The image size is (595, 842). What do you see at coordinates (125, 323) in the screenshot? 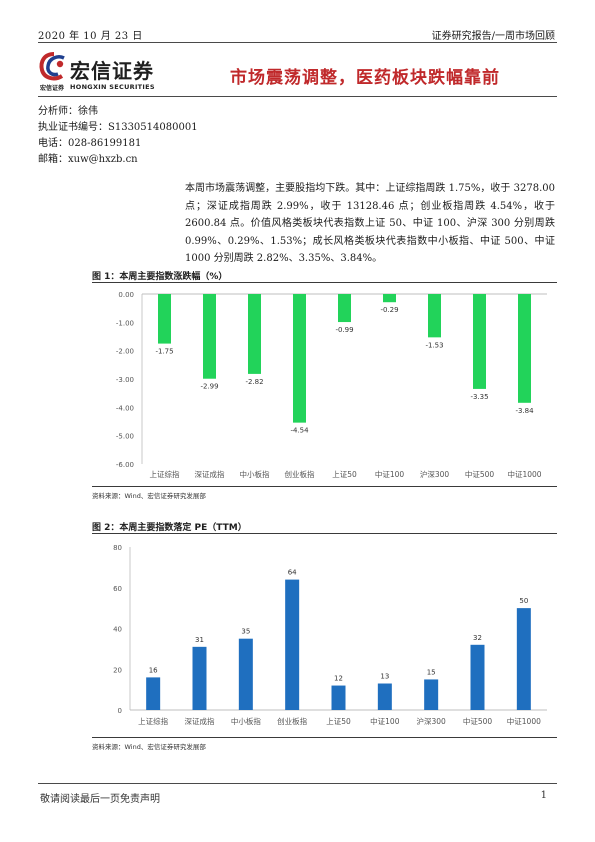
I see `y-tick-label: -1.00` at bounding box center [125, 323].